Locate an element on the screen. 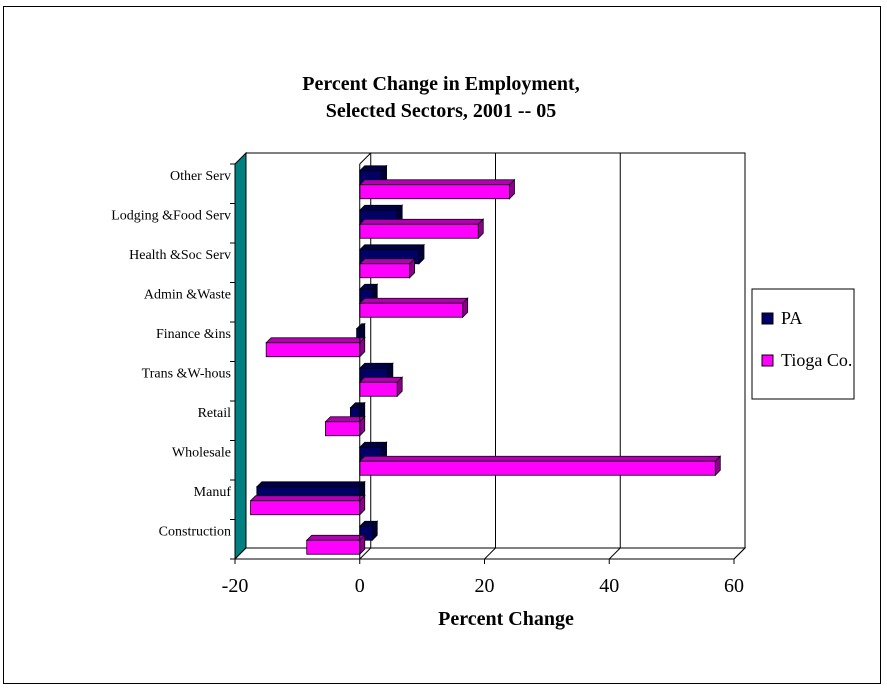 This screenshot has height=690, width=887. chart-title-line-2: Selected Sectors, 2001 -- 05 is located at coordinates (441, 111).